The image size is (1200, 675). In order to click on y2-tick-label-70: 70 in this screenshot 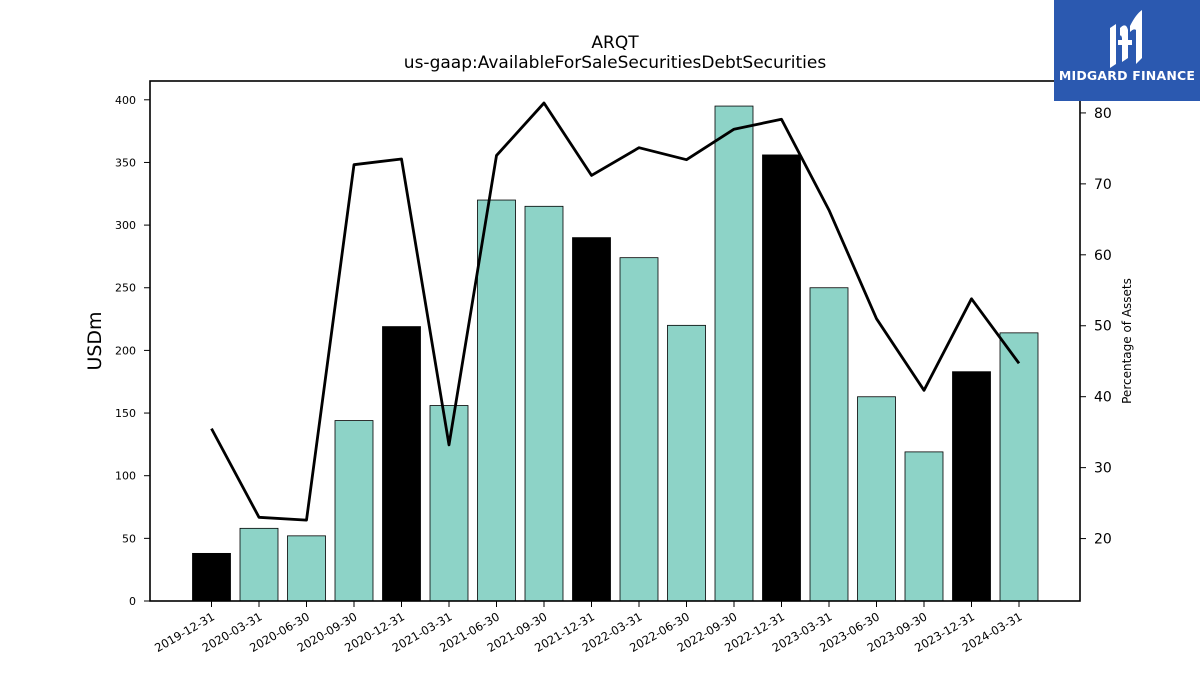, I will do `click(1103, 185)`.